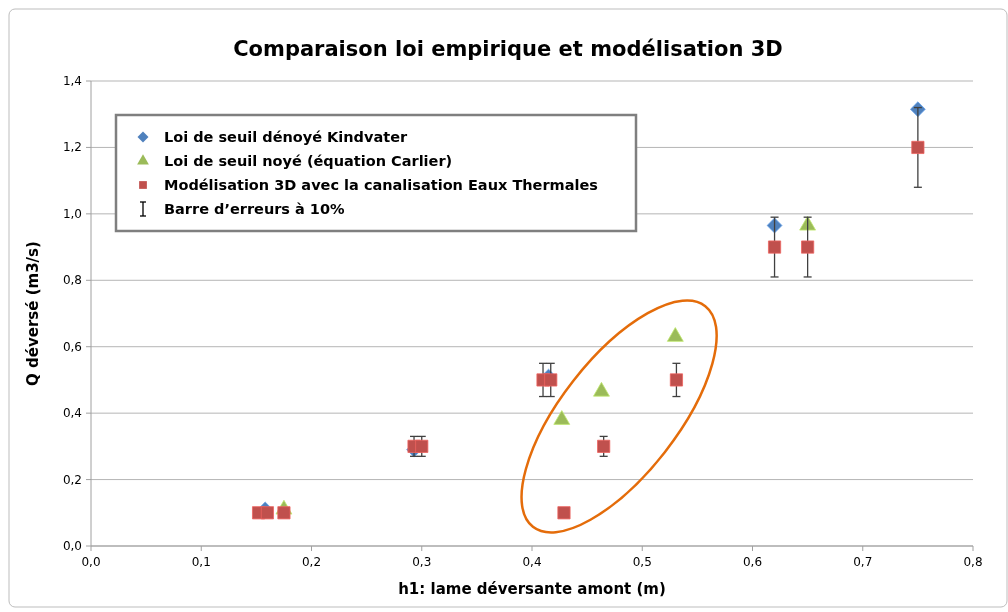 The width and height of the screenshot is (1008, 612). What do you see at coordinates (422, 562) in the screenshot?
I see `x-tick-label: 0,3` at bounding box center [422, 562].